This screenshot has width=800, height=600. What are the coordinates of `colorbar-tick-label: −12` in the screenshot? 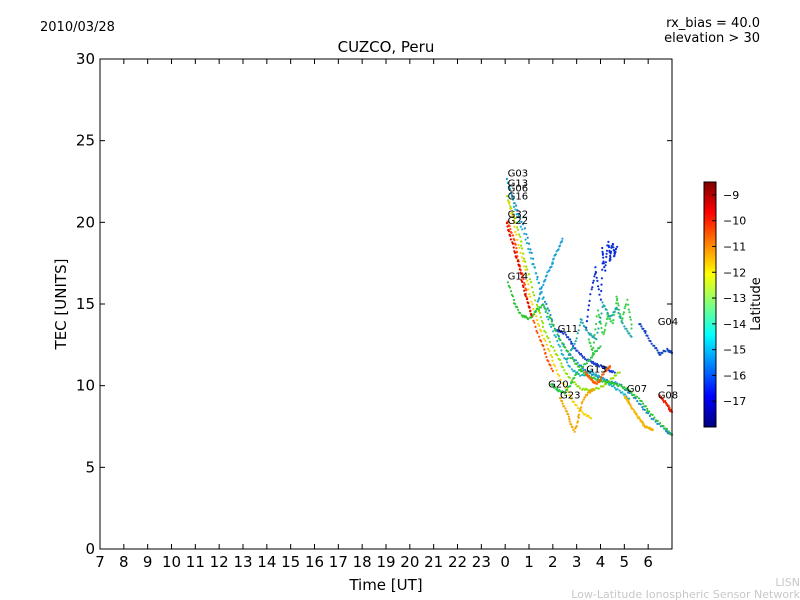 It's located at (734, 272).